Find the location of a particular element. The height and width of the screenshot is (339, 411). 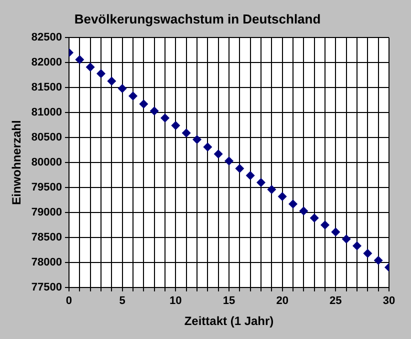

y-tick-label: 81500 is located at coordinates (46, 88).